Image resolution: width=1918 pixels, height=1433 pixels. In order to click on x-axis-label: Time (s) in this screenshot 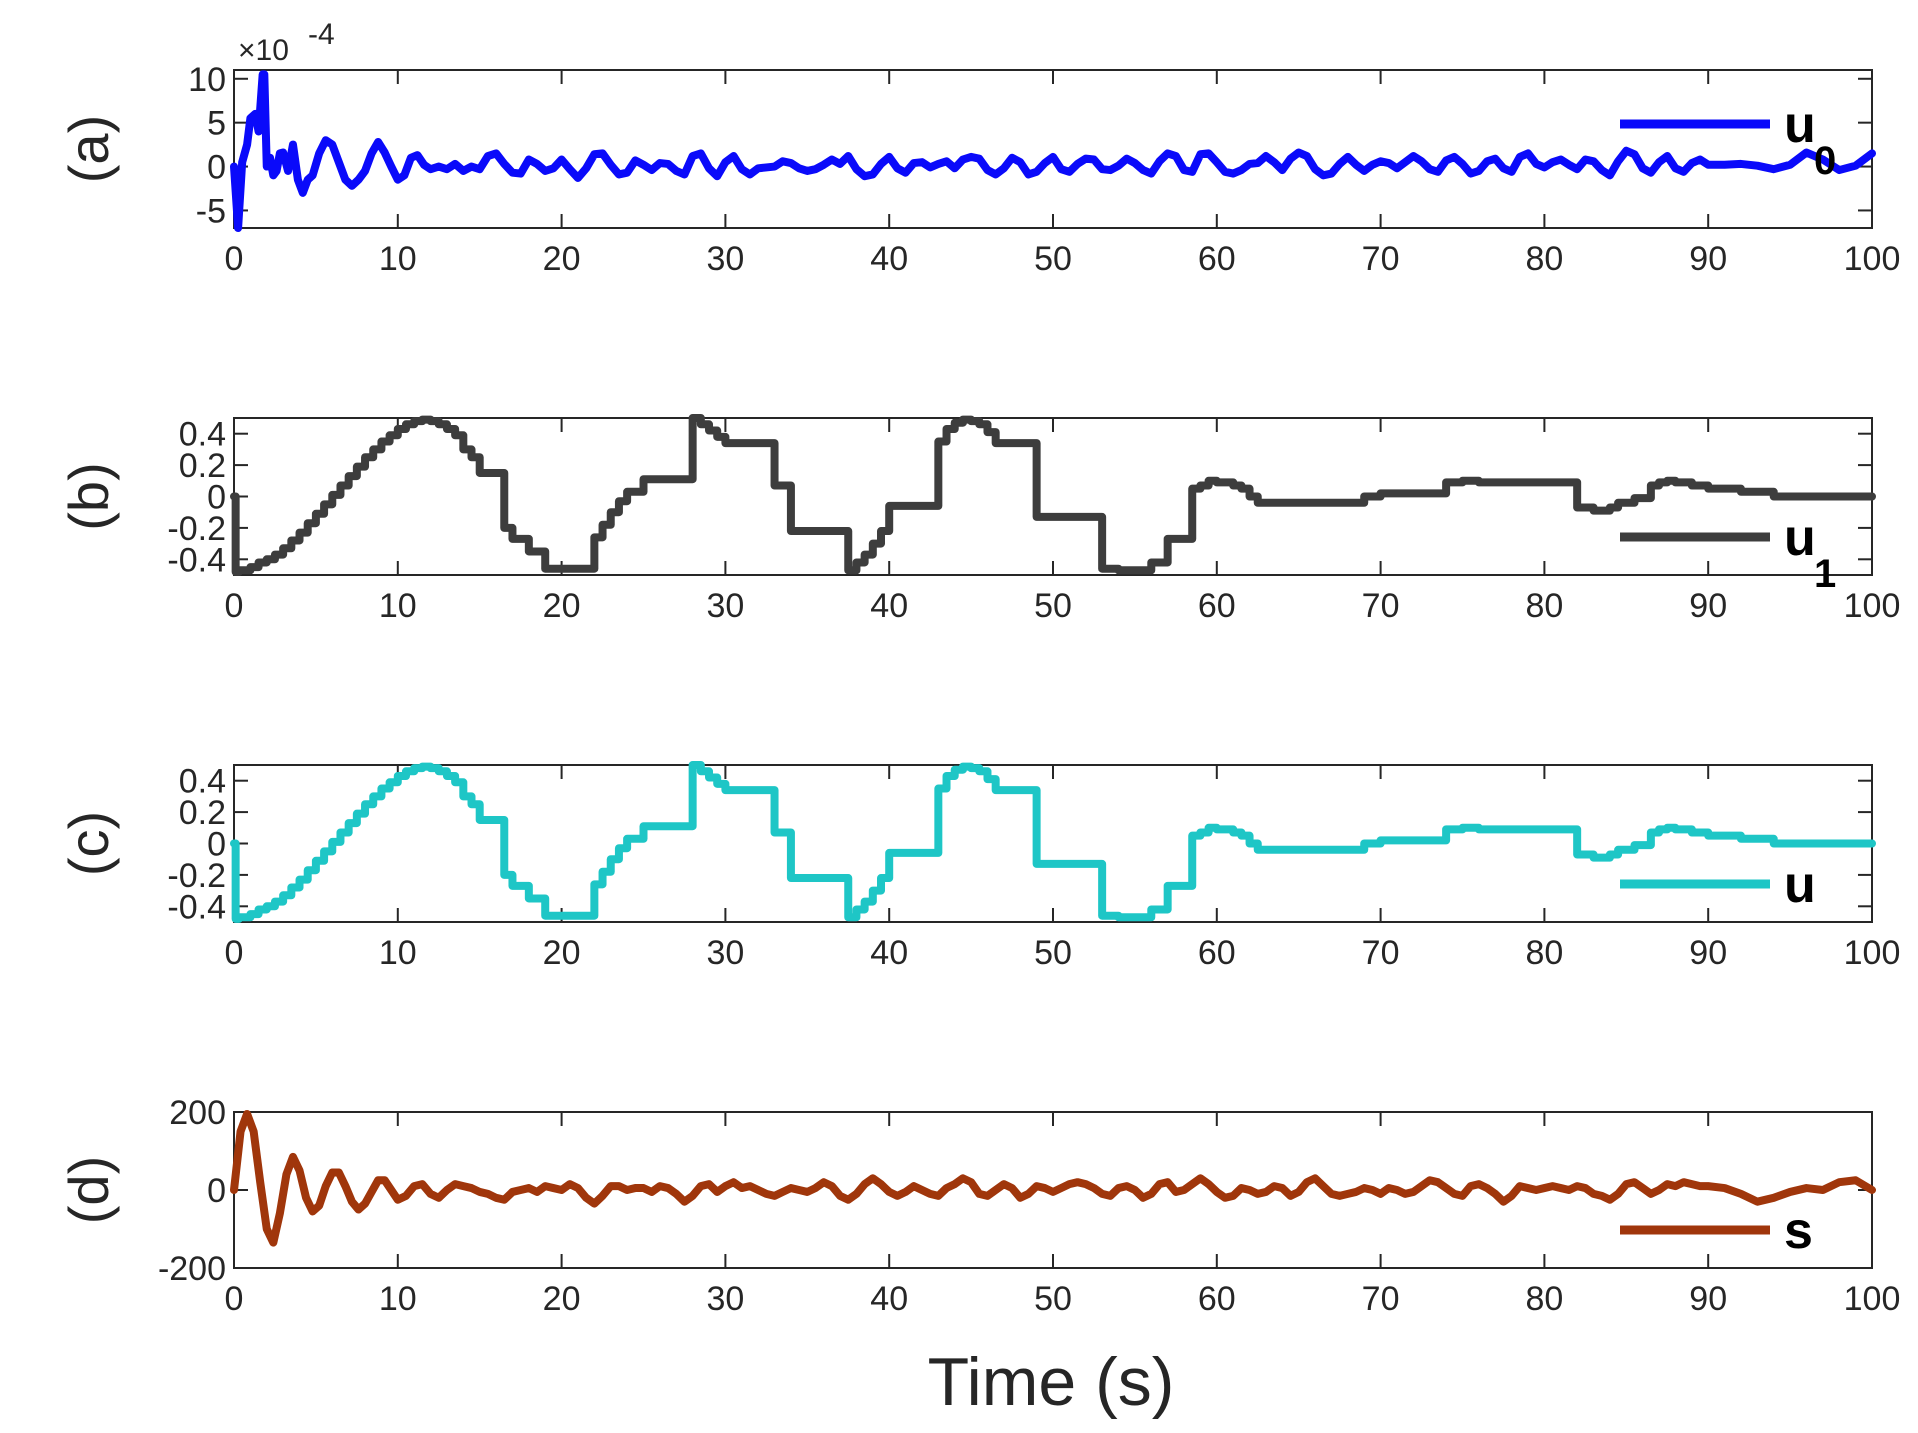, I will do `click(1051, 1382)`.